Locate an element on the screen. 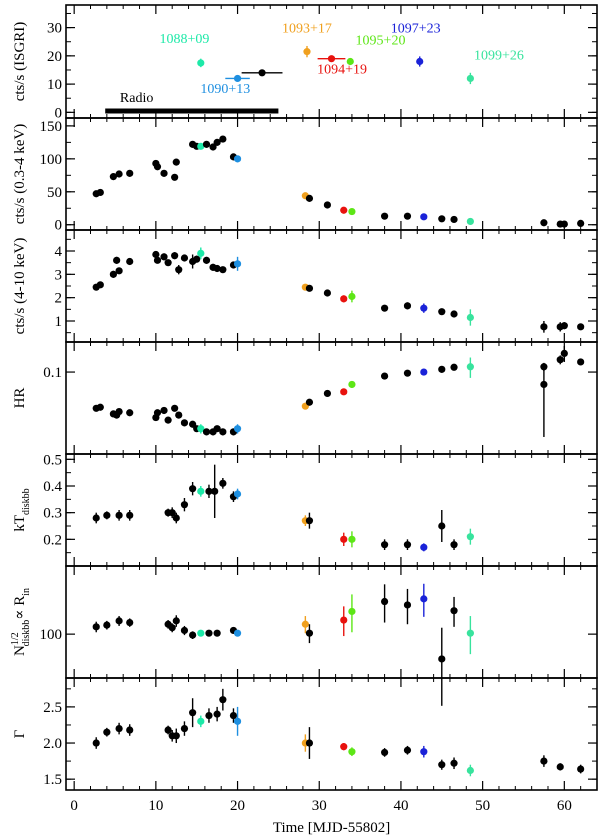  y-axis-label: HR is located at coordinates (20, 398).